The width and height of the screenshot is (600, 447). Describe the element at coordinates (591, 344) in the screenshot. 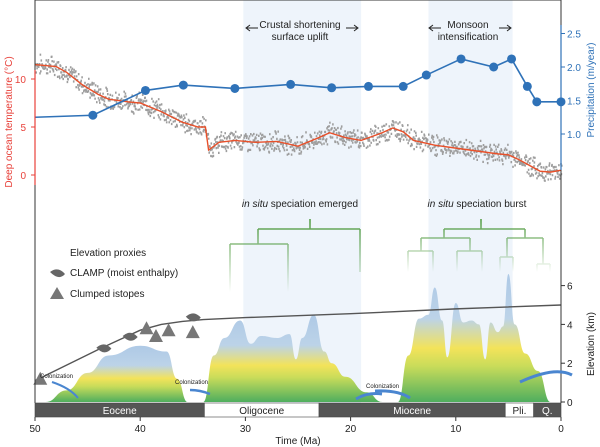

I see `elevation-axis-label: Elevation (km)` at that location.